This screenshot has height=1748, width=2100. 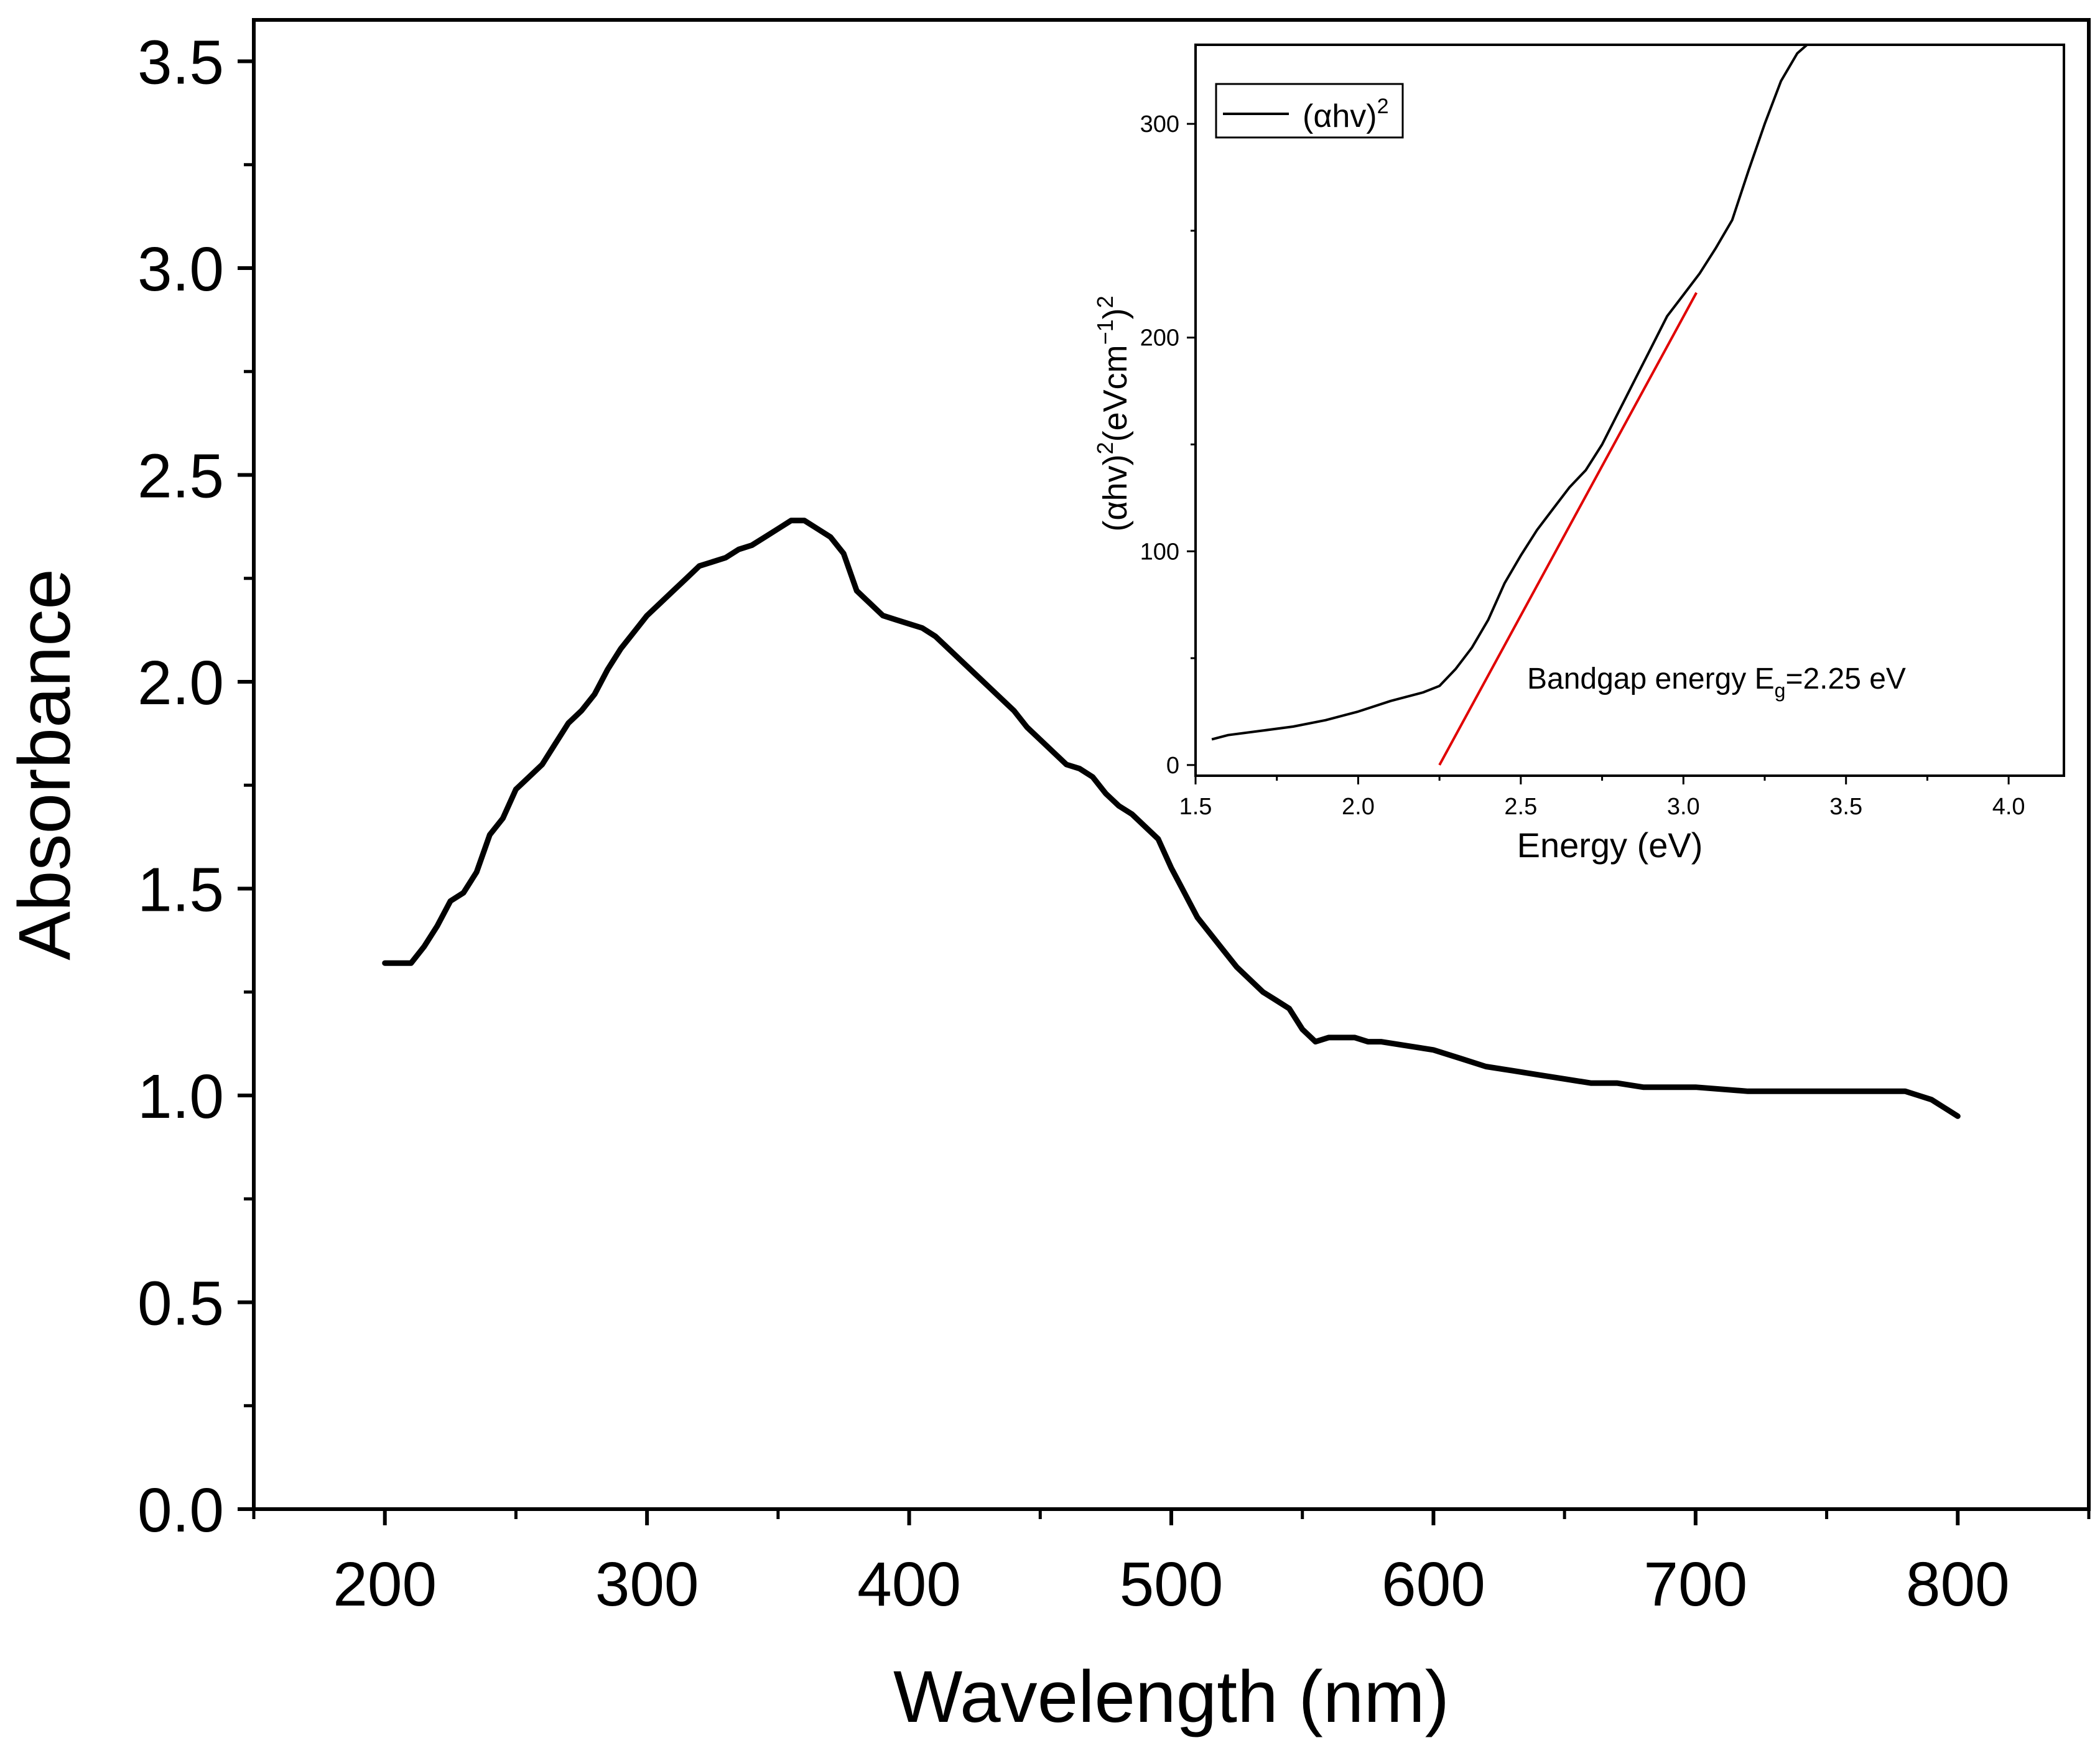 What do you see at coordinates (1105, 448) in the screenshot?
I see `inset-y-title-sup1: 2` at bounding box center [1105, 448].